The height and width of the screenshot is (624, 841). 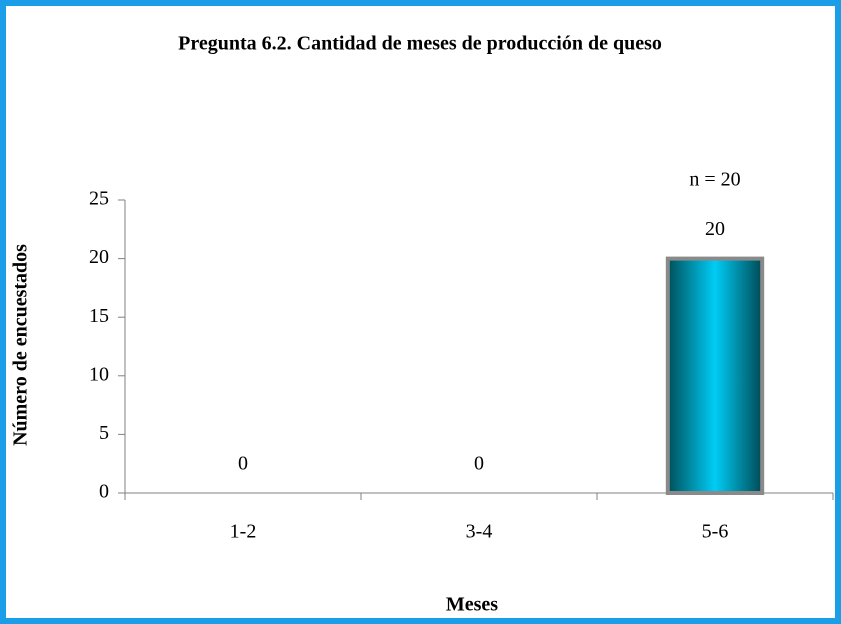 What do you see at coordinates (715, 532) in the screenshot?
I see `x-tick-label: 5-6` at bounding box center [715, 532].